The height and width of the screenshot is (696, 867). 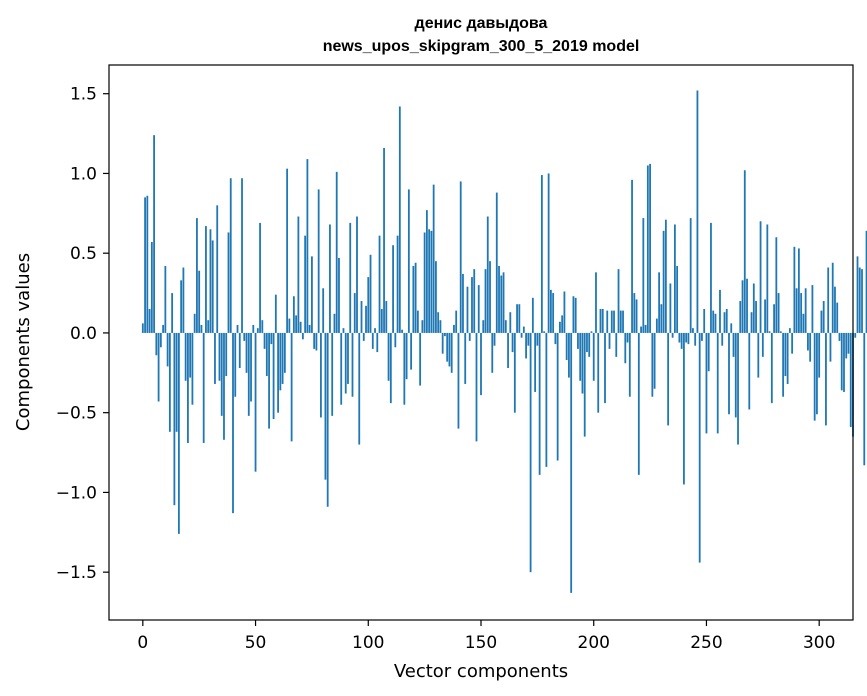 I want to click on x-tick-label: 50, so click(x=256, y=643).